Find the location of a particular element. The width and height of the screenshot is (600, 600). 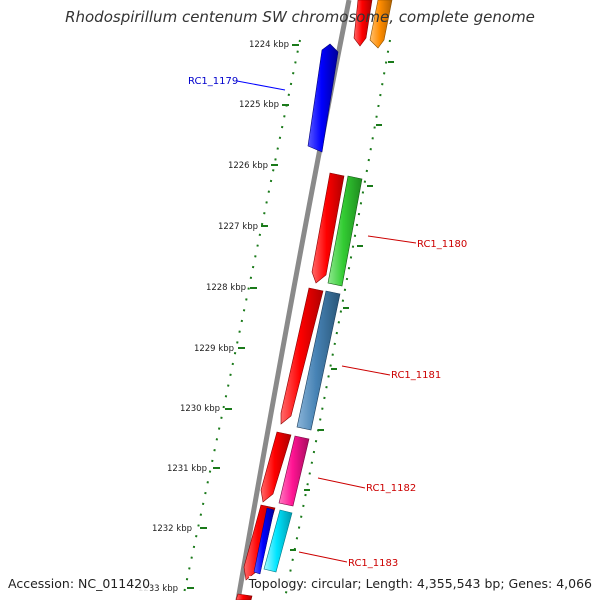

scale-label: 1229 kbp is located at coordinates (214, 349).